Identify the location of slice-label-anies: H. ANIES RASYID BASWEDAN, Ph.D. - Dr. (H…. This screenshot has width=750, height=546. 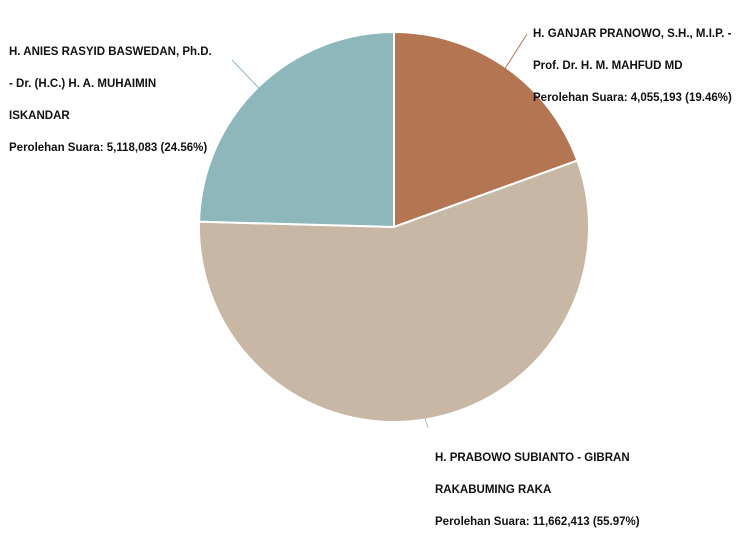
(110, 100).